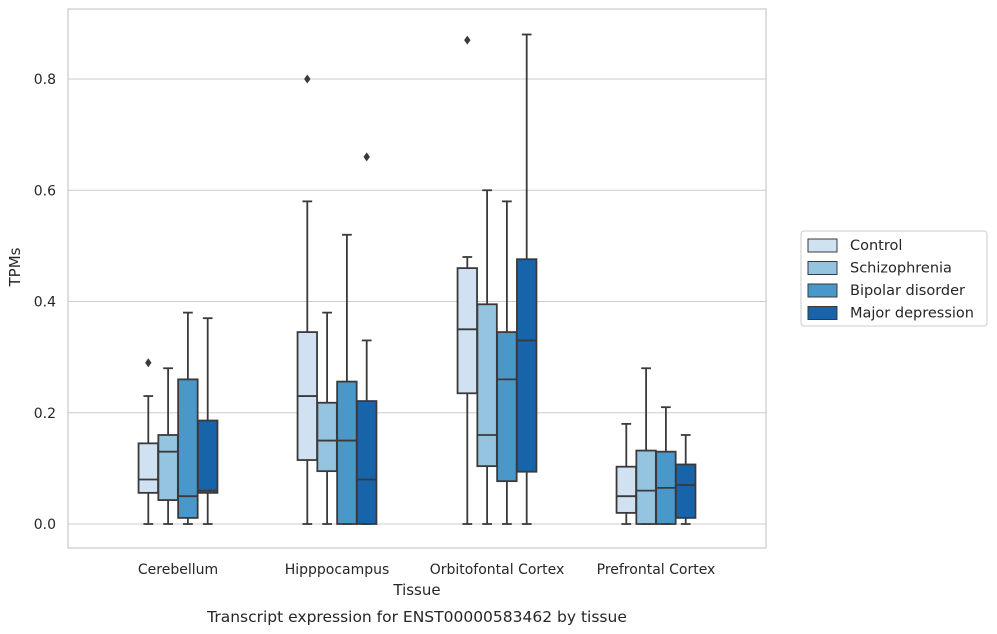 The image size is (997, 634). Describe the element at coordinates (912, 314) in the screenshot. I see `legend-label: Major depression` at that location.